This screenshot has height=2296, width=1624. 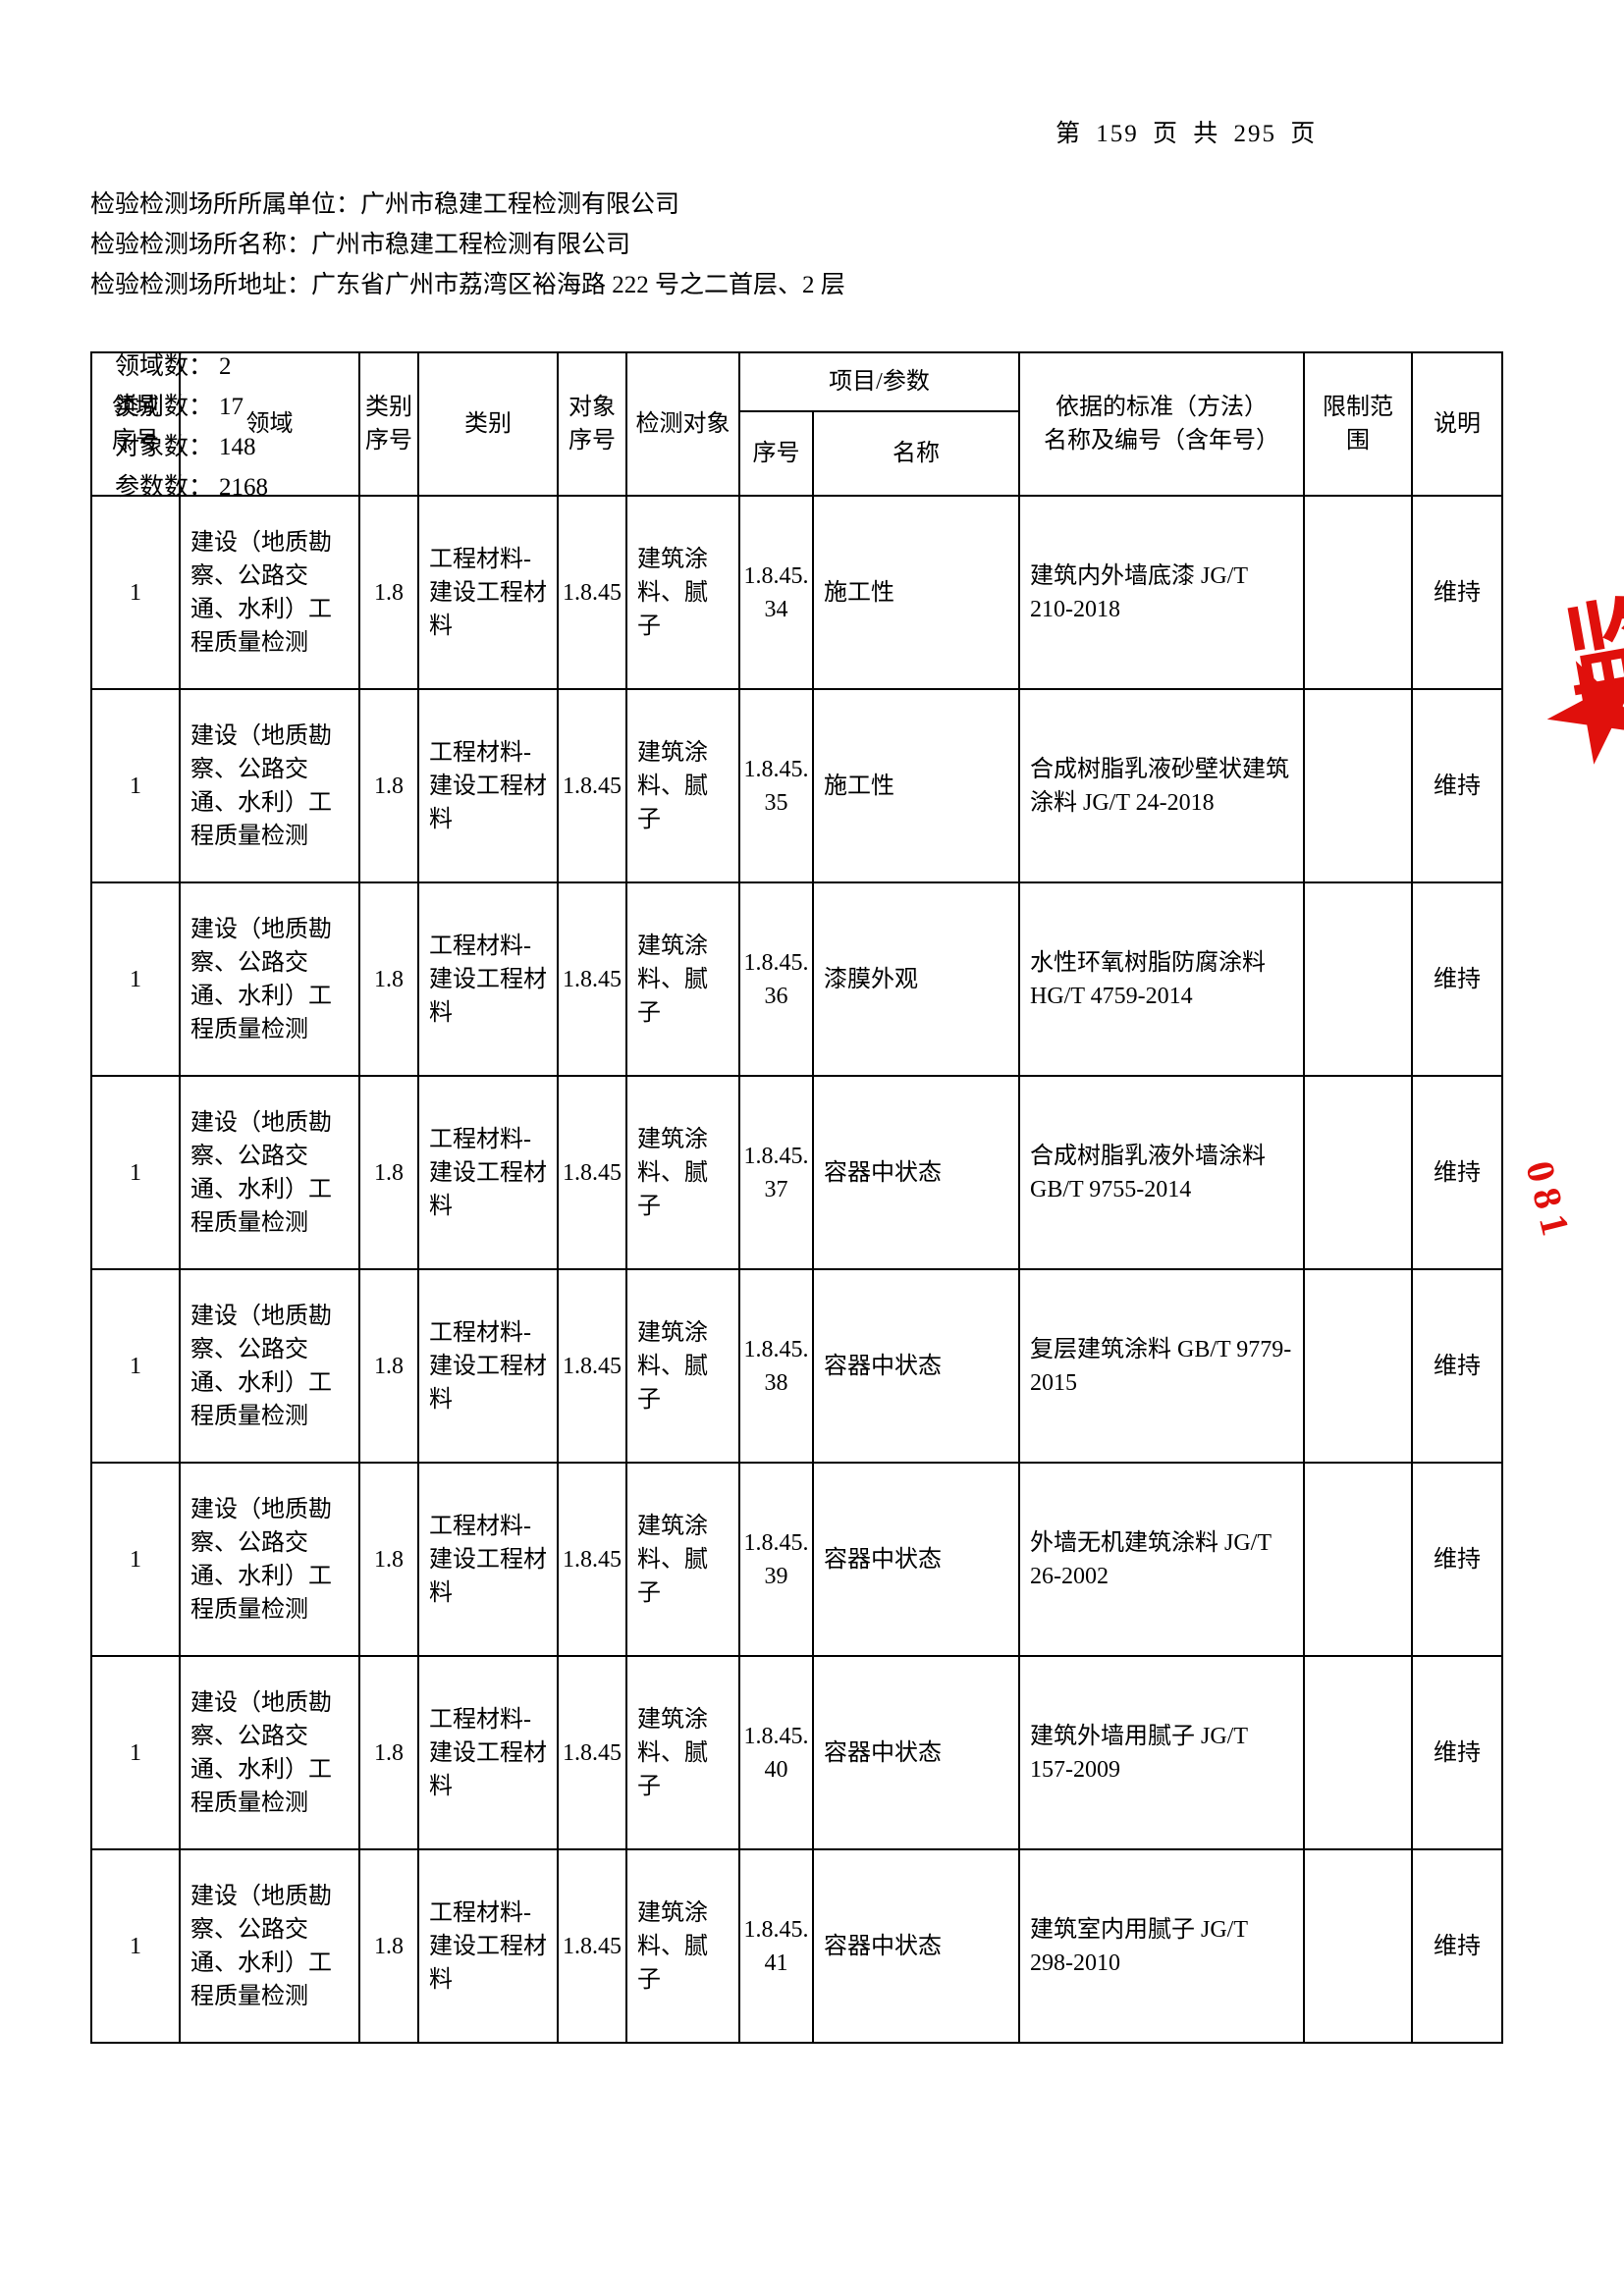 What do you see at coordinates (1162, 1752) in the screenshot?
I see `cell-standard: 建筑外墙用腻子 JG/T 157-2009` at bounding box center [1162, 1752].